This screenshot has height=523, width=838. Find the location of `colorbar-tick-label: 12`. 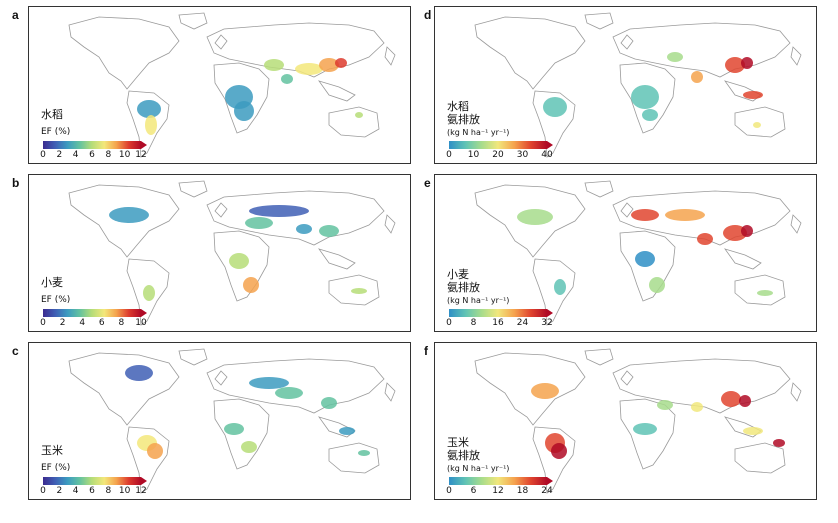

colorbar-tick-label: 12 is located at coordinates (498, 491).